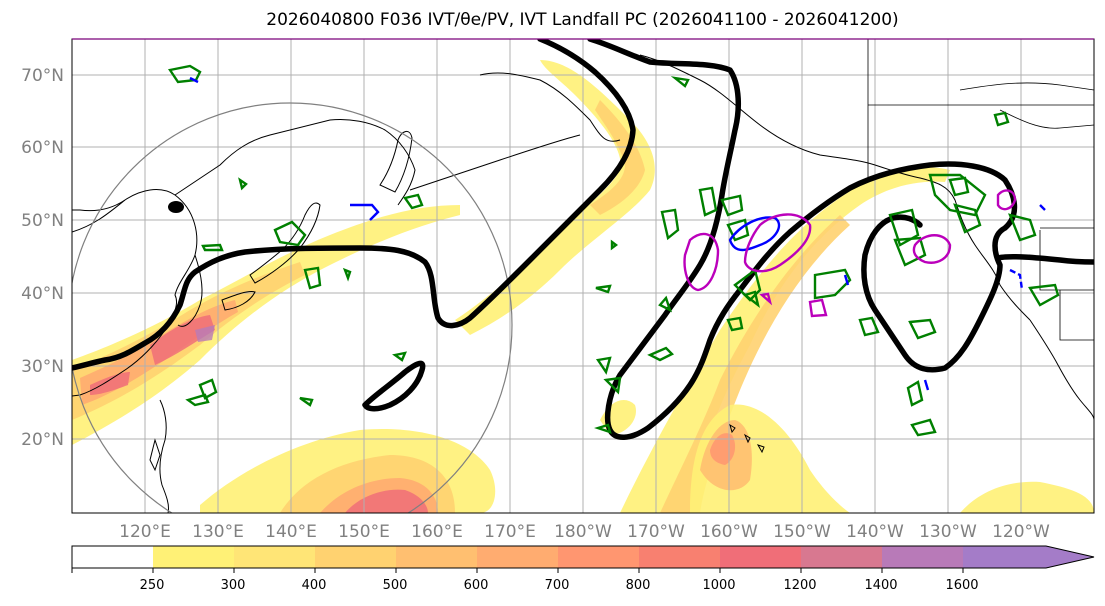  Describe the element at coordinates (42, 367) in the screenshot. I see `lat-label-30: 30°N` at that location.